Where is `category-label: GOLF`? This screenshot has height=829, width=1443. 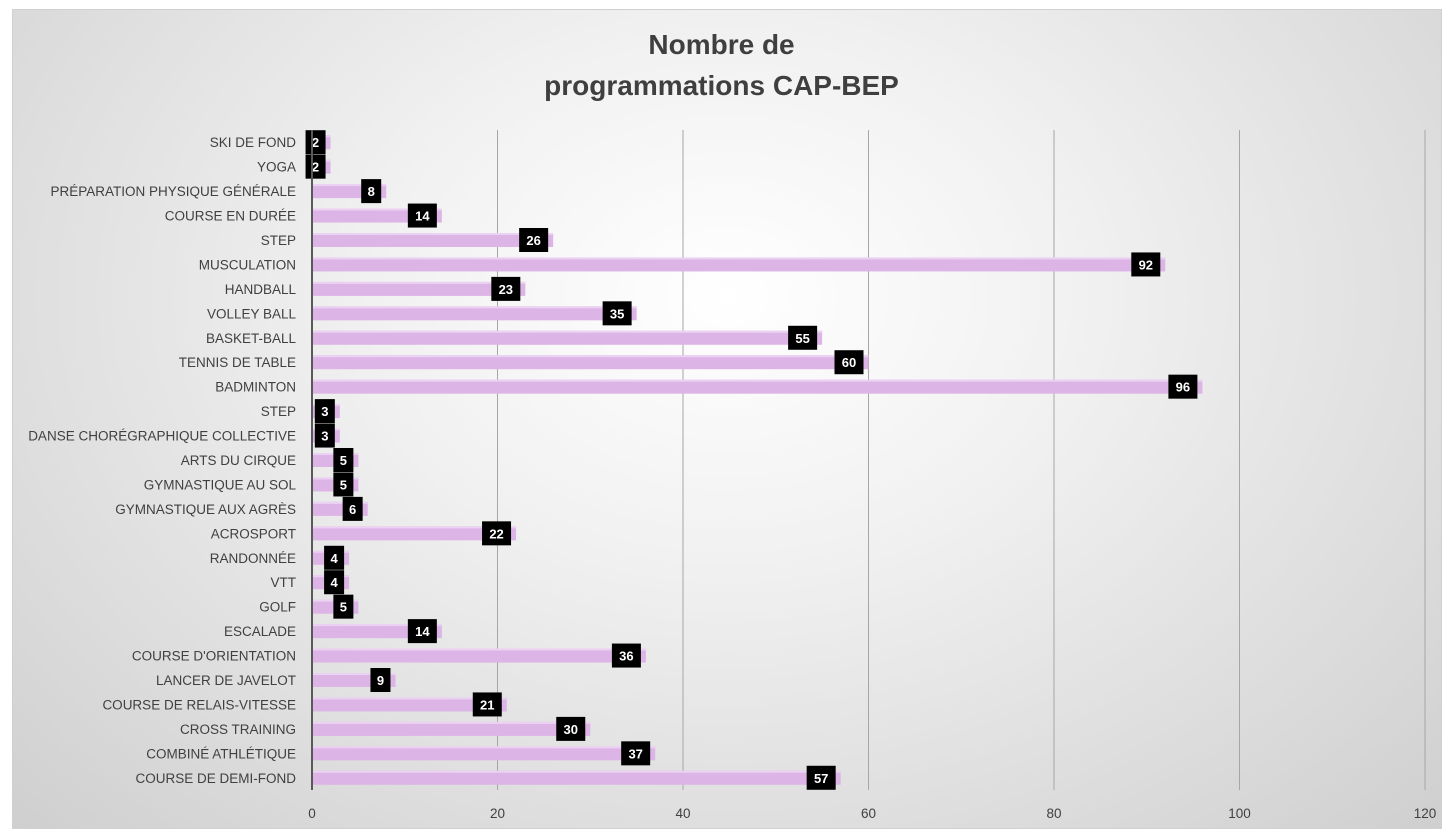
category-label: GOLF is located at coordinates (277, 607).